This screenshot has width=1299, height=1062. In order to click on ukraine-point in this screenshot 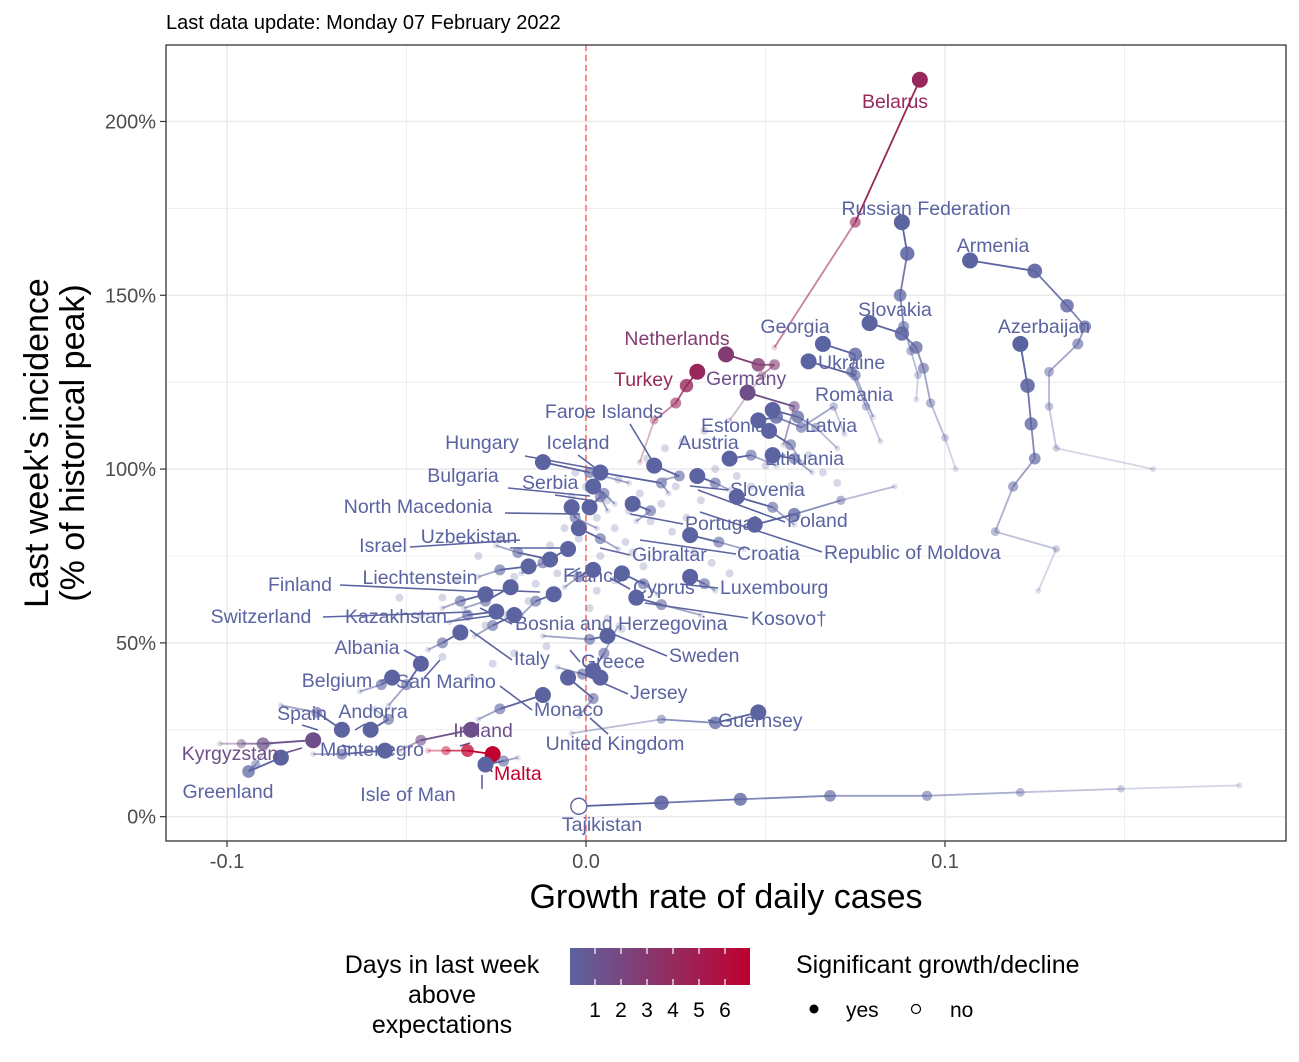, I will do `click(873, 416)`.